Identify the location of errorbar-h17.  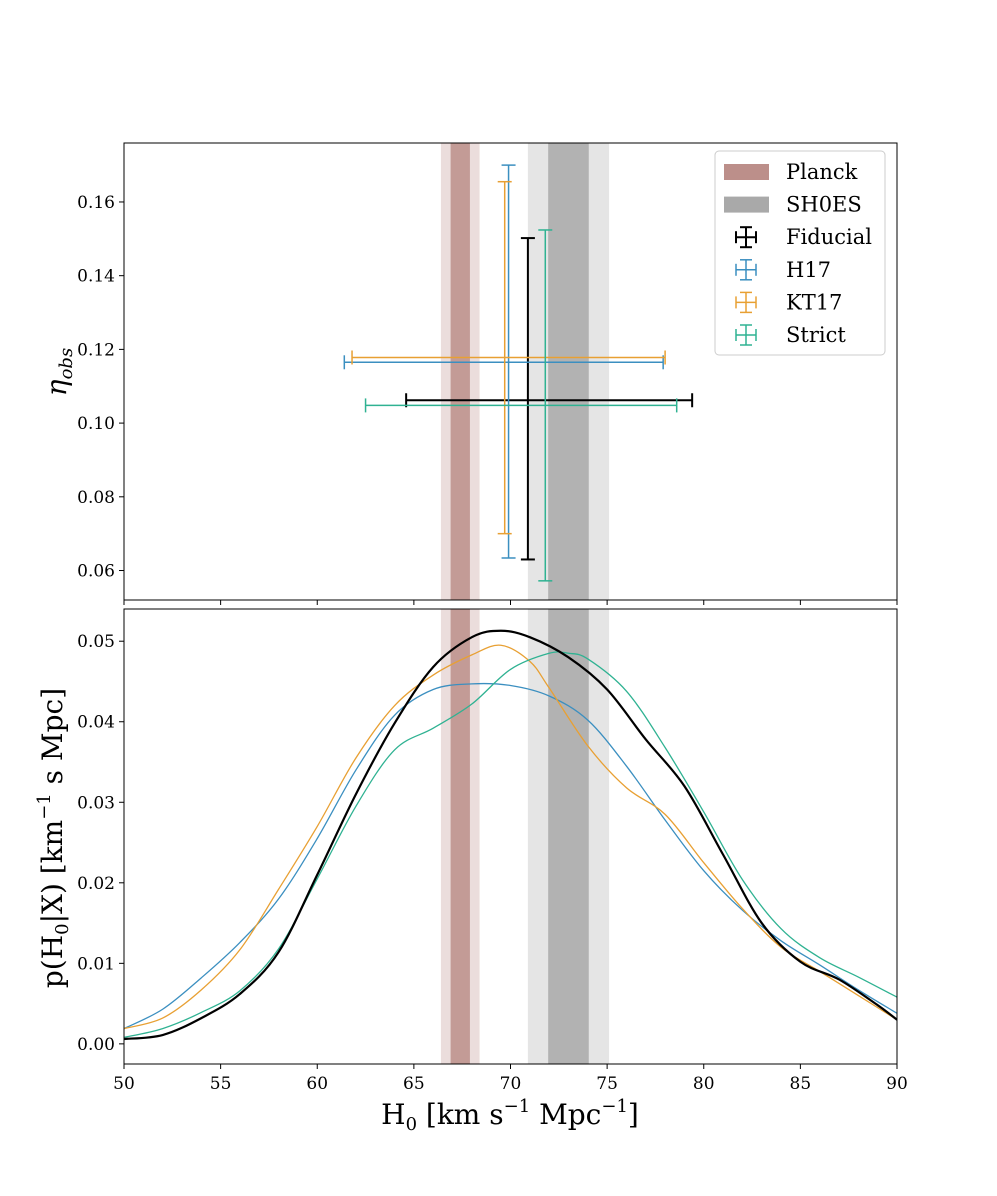
(503, 361).